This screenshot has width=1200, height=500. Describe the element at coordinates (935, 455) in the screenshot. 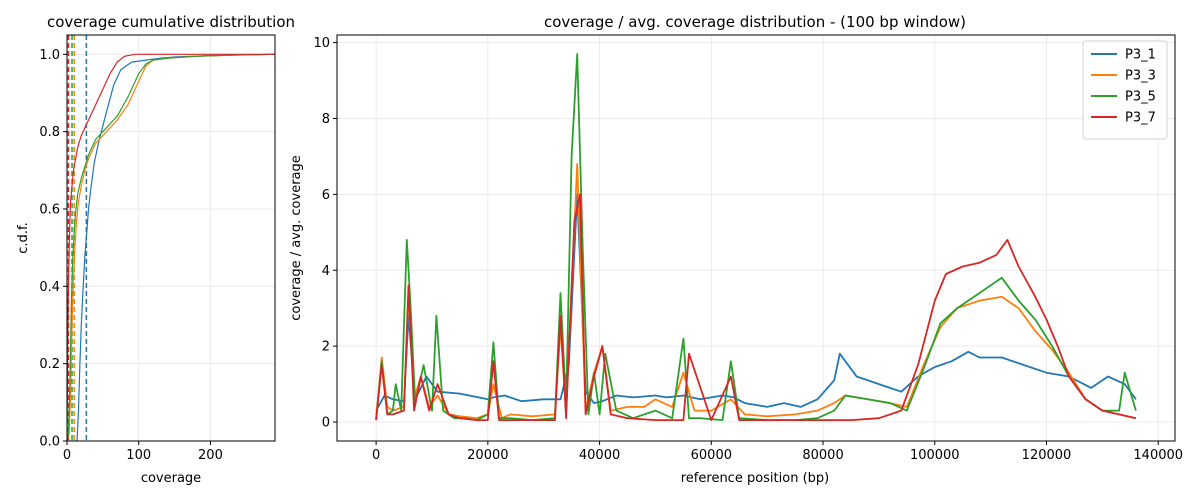

I see `x-tick-label: 100000` at that location.